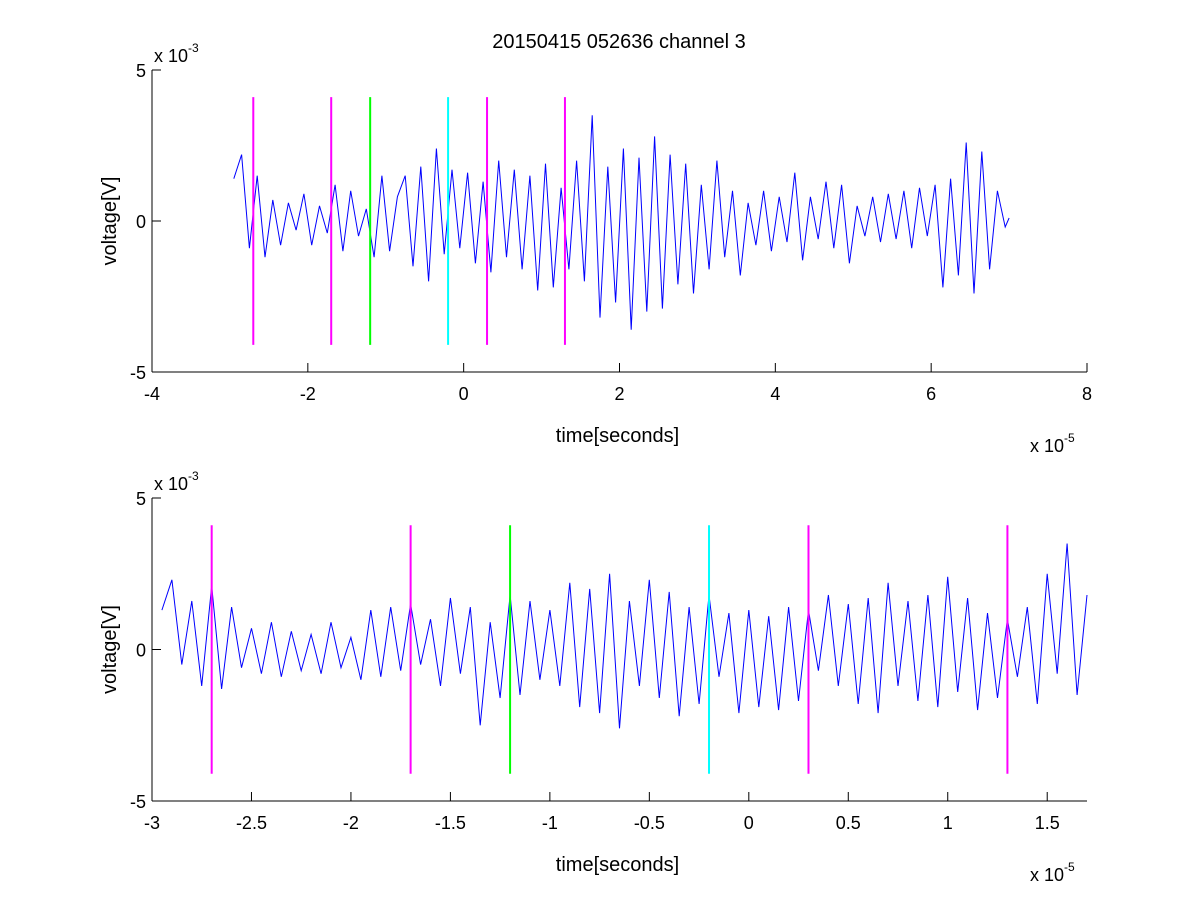 The image size is (1200, 901). What do you see at coordinates (649, 823) in the screenshot?
I see `bottom-x-tick-label: -0.5` at bounding box center [649, 823].